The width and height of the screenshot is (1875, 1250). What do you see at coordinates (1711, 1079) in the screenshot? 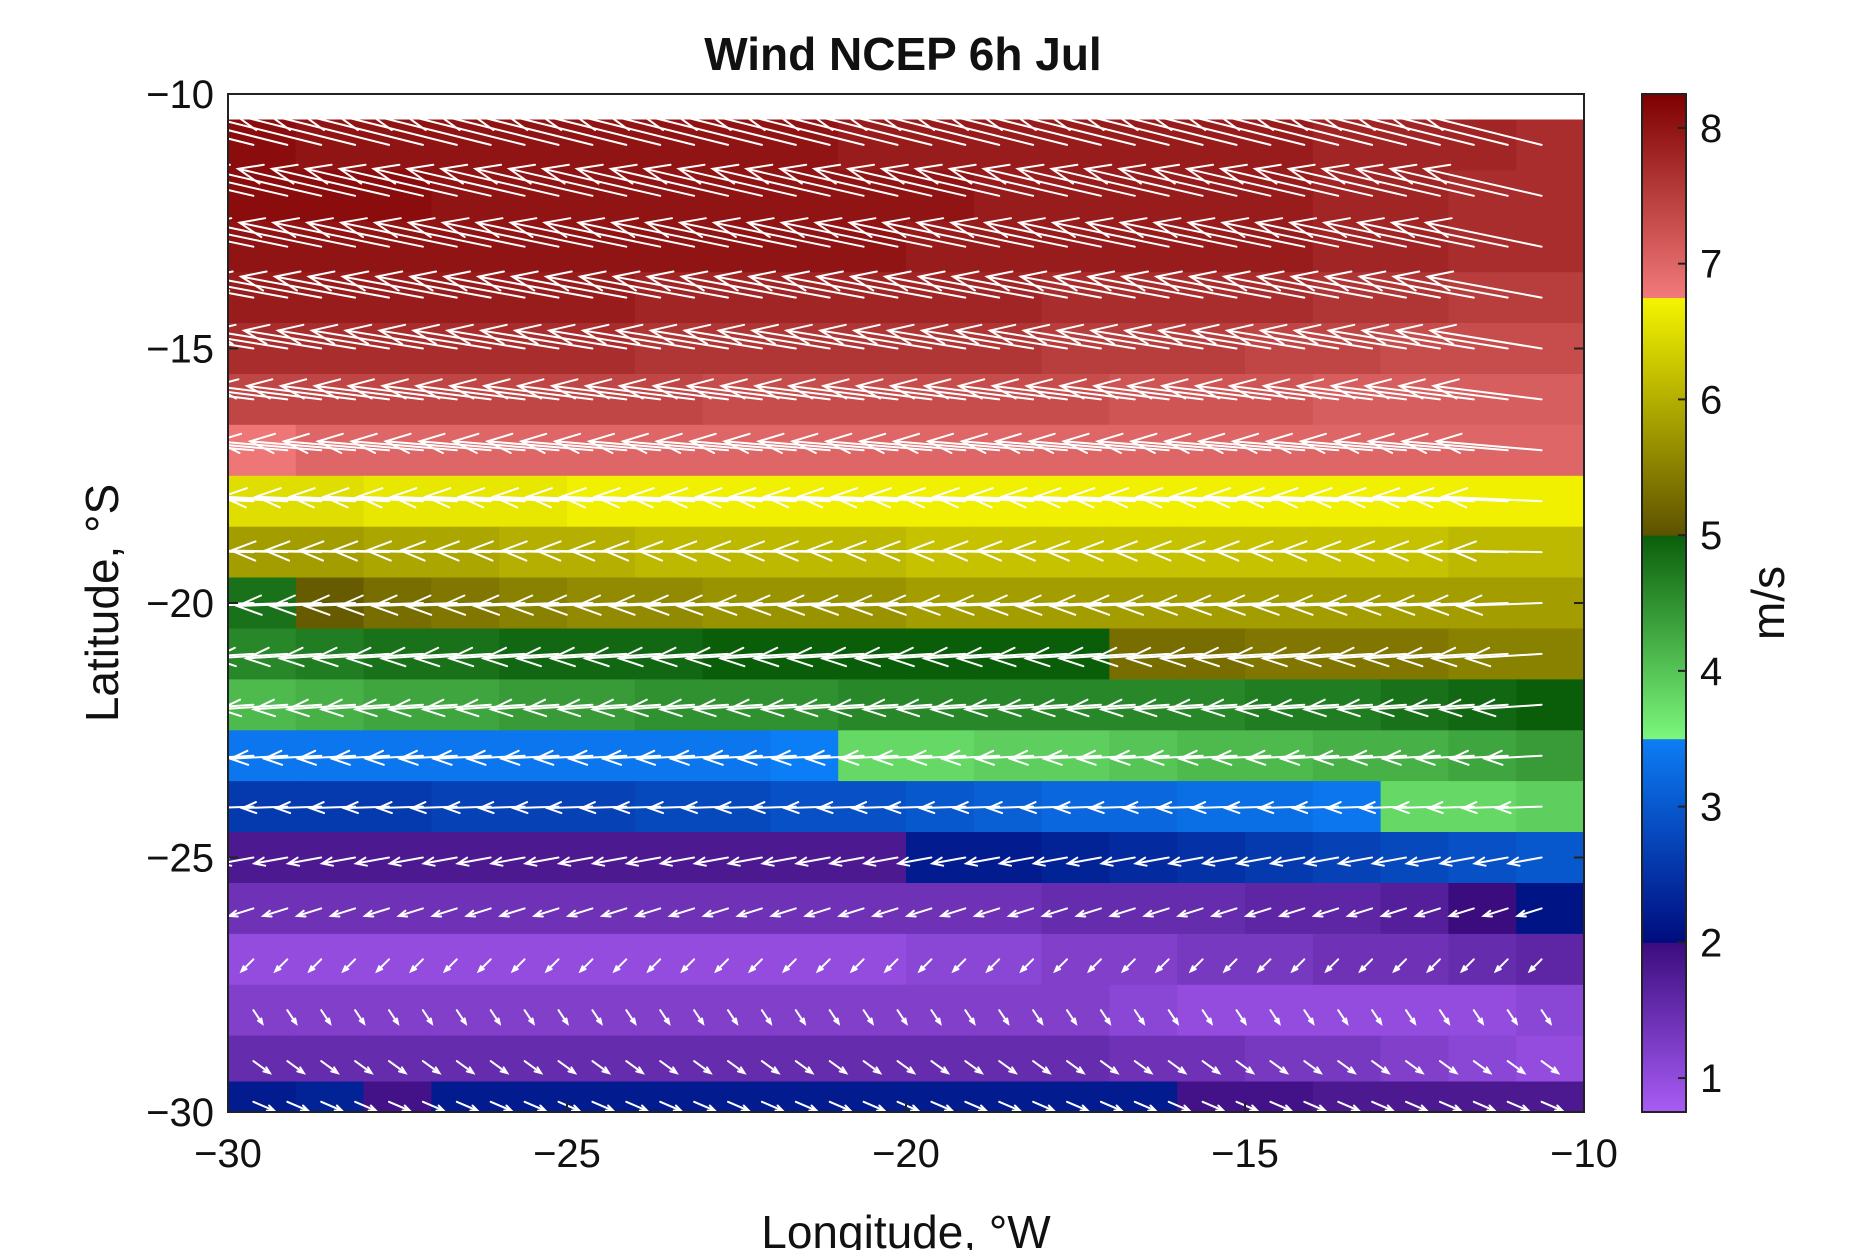
I see `colorbar-tick-label: 1` at bounding box center [1711, 1079].